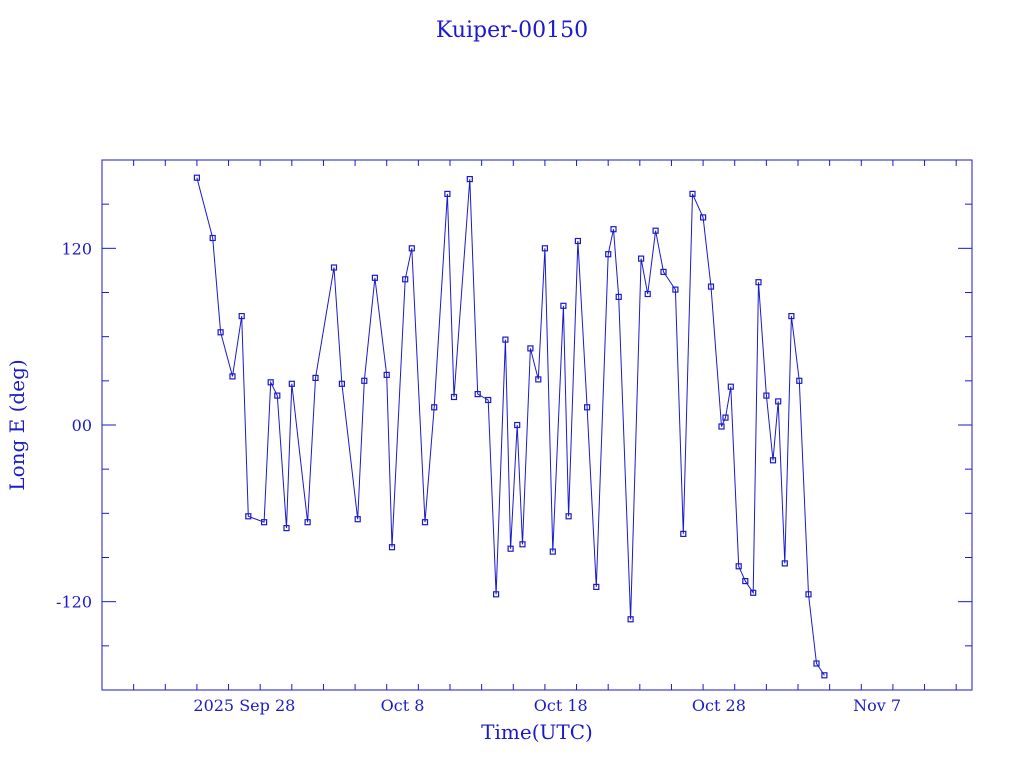  What do you see at coordinates (76, 248) in the screenshot?
I see `y-tick-label: 120` at bounding box center [76, 248].